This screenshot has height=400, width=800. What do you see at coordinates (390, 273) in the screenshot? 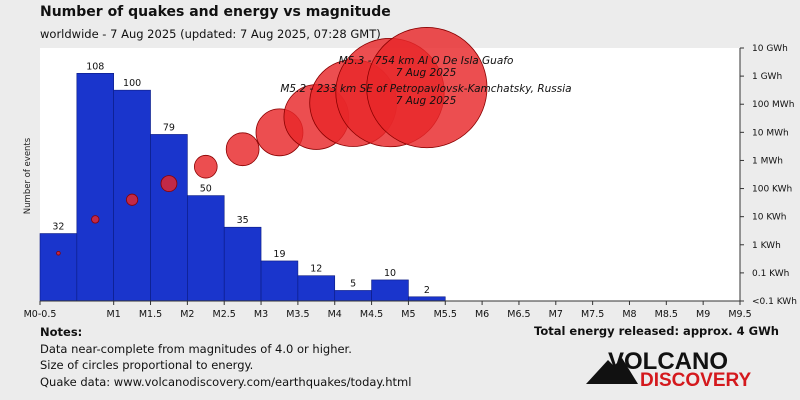
I see `bar-label-9: 10` at bounding box center [390, 273].